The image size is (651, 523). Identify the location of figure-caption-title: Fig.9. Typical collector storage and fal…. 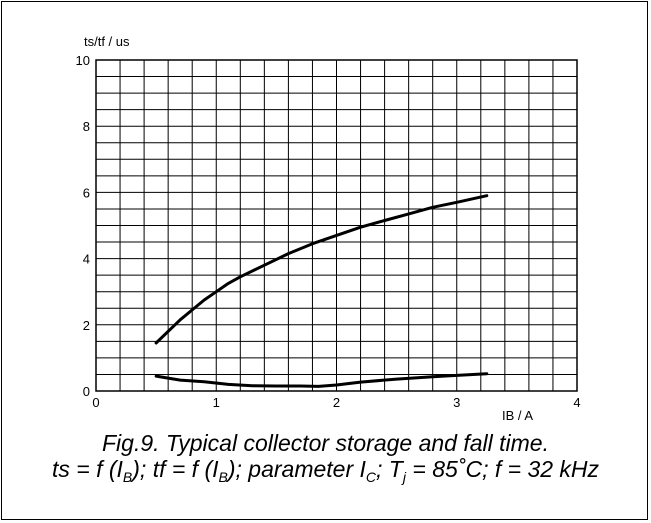
(325, 443).